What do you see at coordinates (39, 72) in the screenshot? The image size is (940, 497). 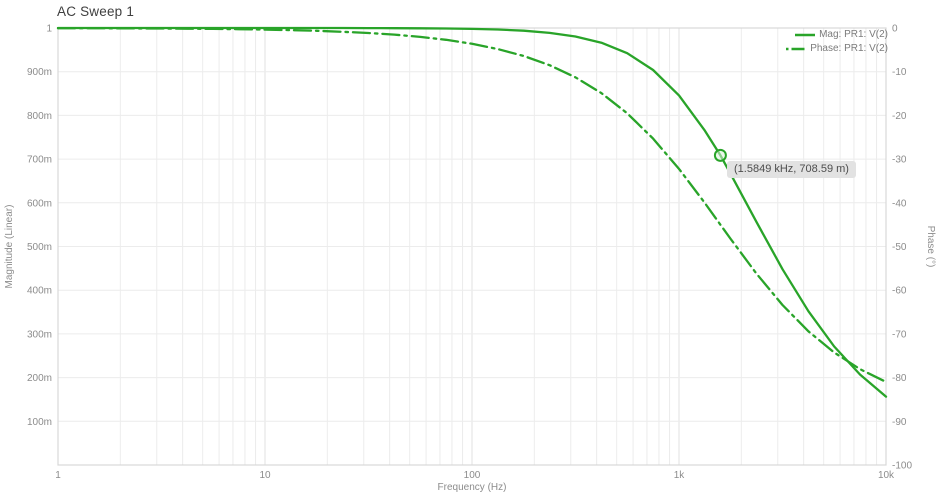 I see `svg-text: 900m` at bounding box center [39, 72].